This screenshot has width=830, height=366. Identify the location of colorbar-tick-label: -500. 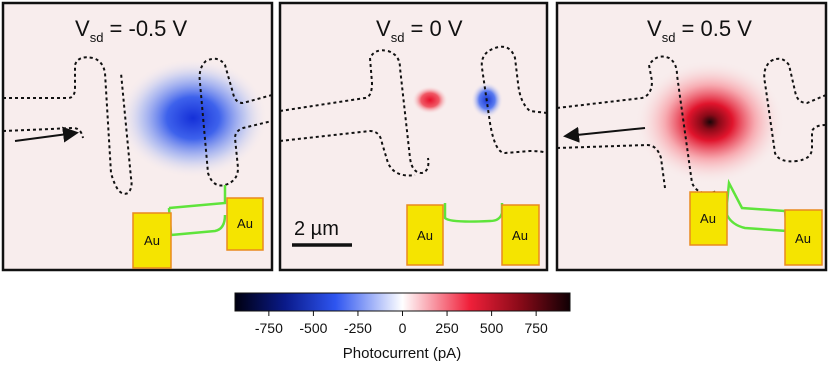
(313, 328).